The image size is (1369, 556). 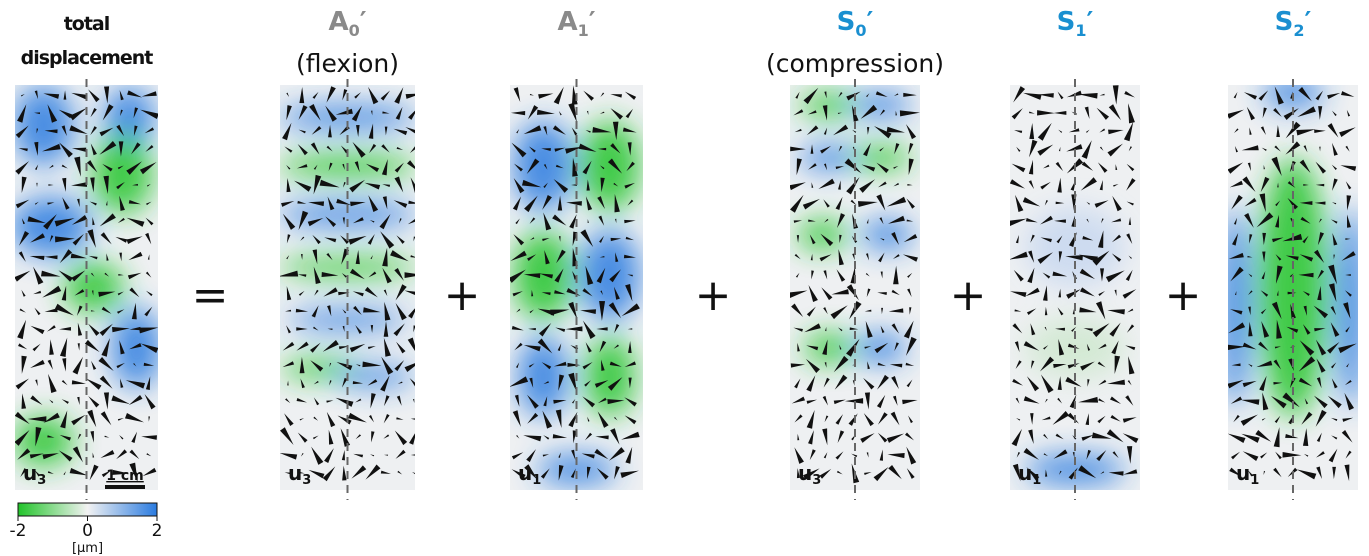 What do you see at coordinates (1025, 473) in the screenshot?
I see `component-symbol: u` at bounding box center [1025, 473].